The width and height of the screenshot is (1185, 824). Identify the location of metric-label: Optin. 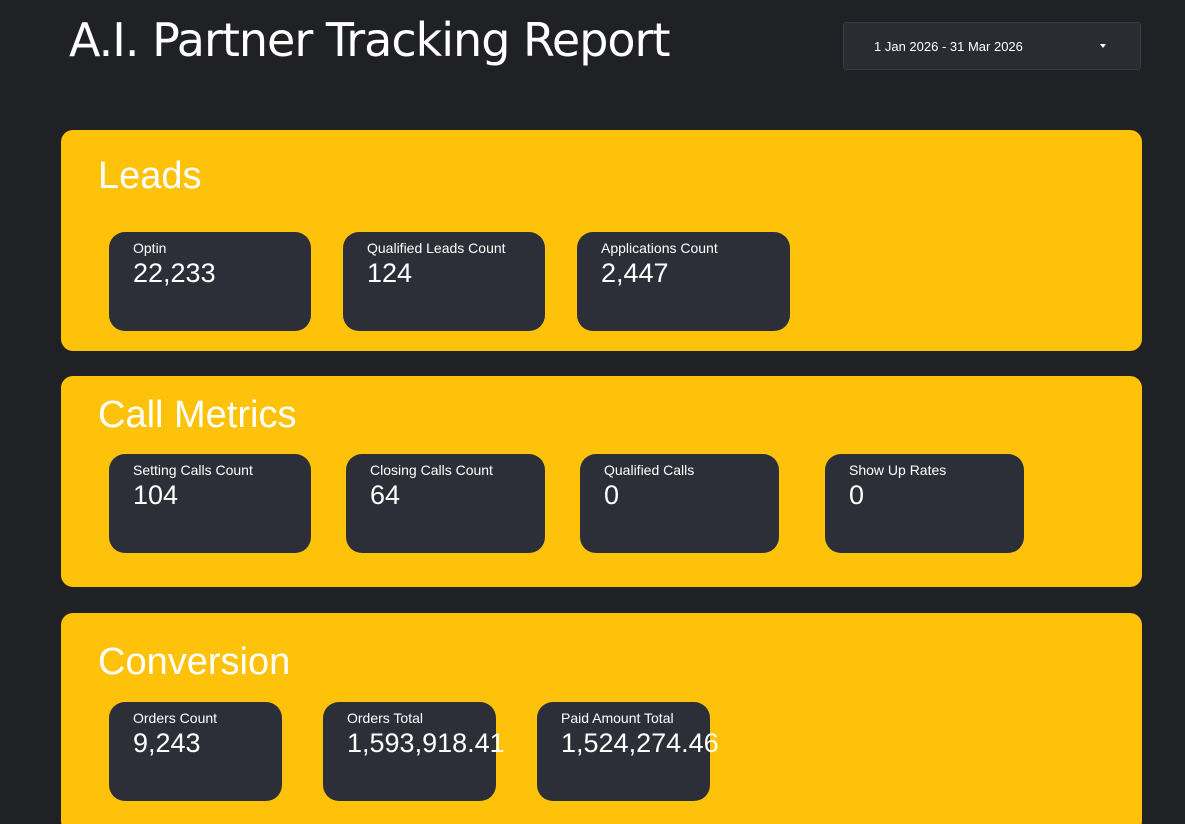
(150, 248).